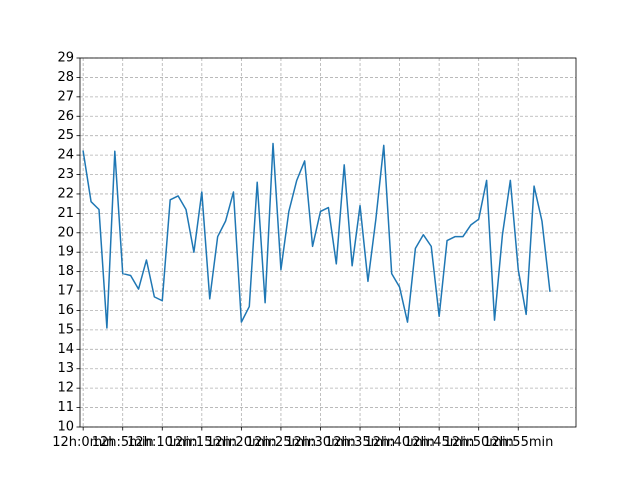  Describe the element at coordinates (439, 442) in the screenshot. I see `x-tick-label: 12h:45min` at that location.